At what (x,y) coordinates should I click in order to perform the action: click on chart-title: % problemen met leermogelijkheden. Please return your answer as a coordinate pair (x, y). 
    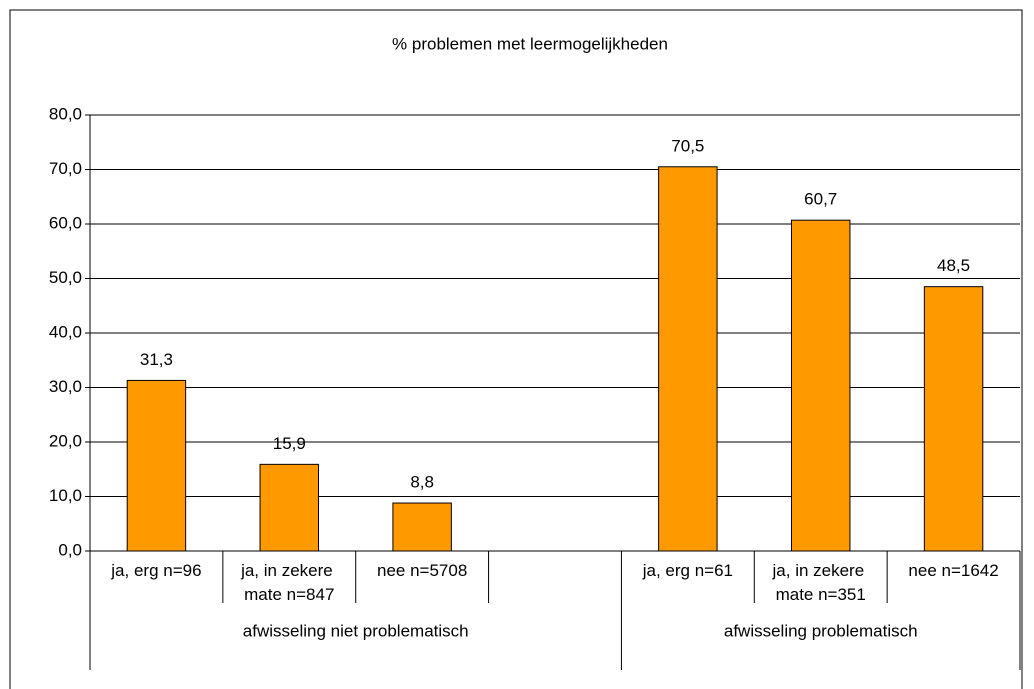
    Looking at the image, I should click on (530, 43).